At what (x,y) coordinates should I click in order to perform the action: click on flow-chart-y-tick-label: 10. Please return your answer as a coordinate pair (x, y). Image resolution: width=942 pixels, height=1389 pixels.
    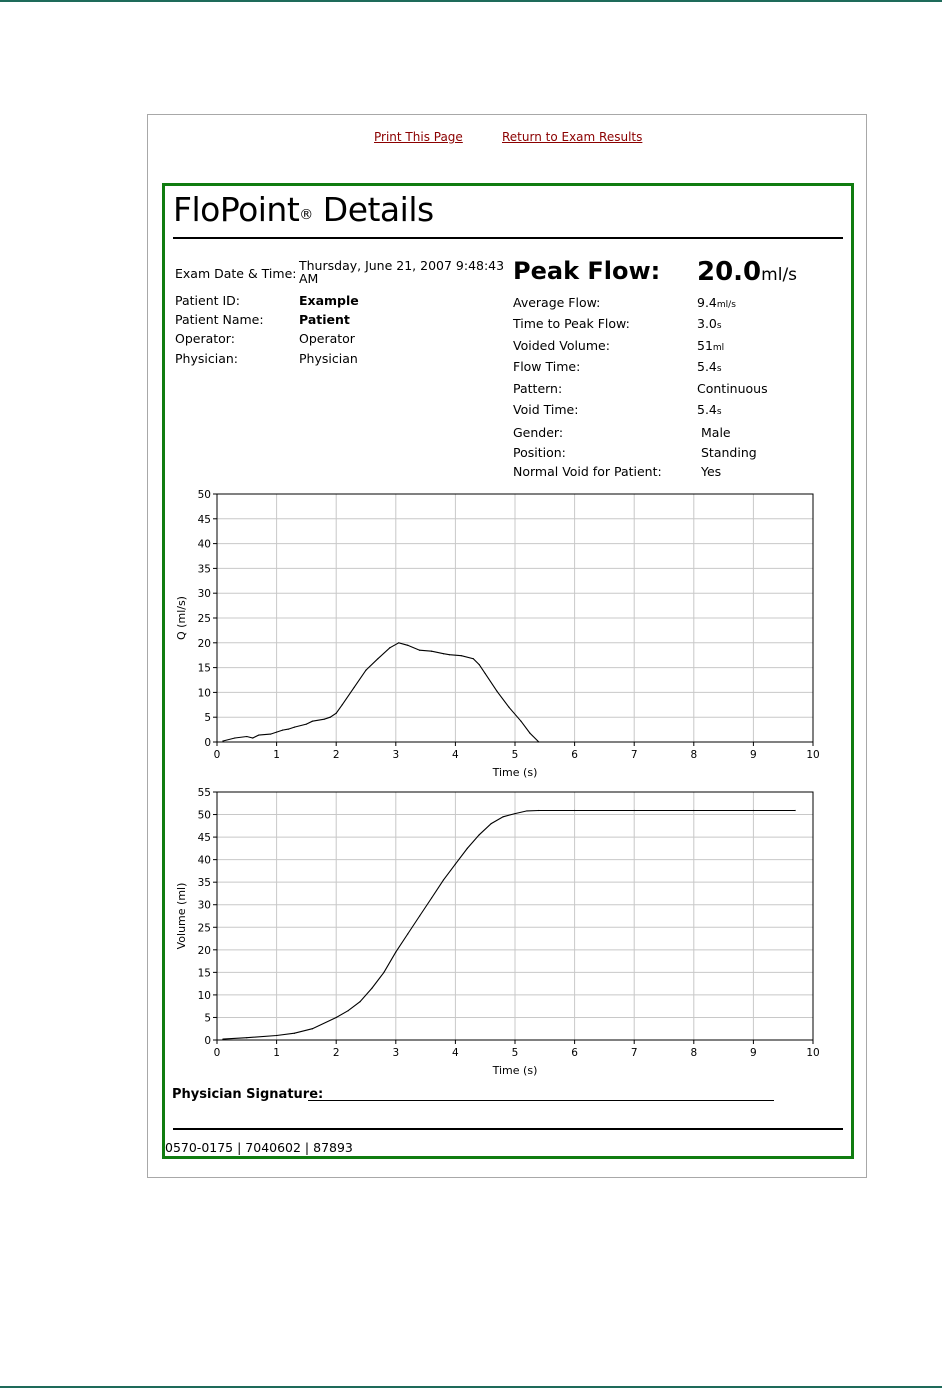
    Looking at the image, I should click on (204, 693).